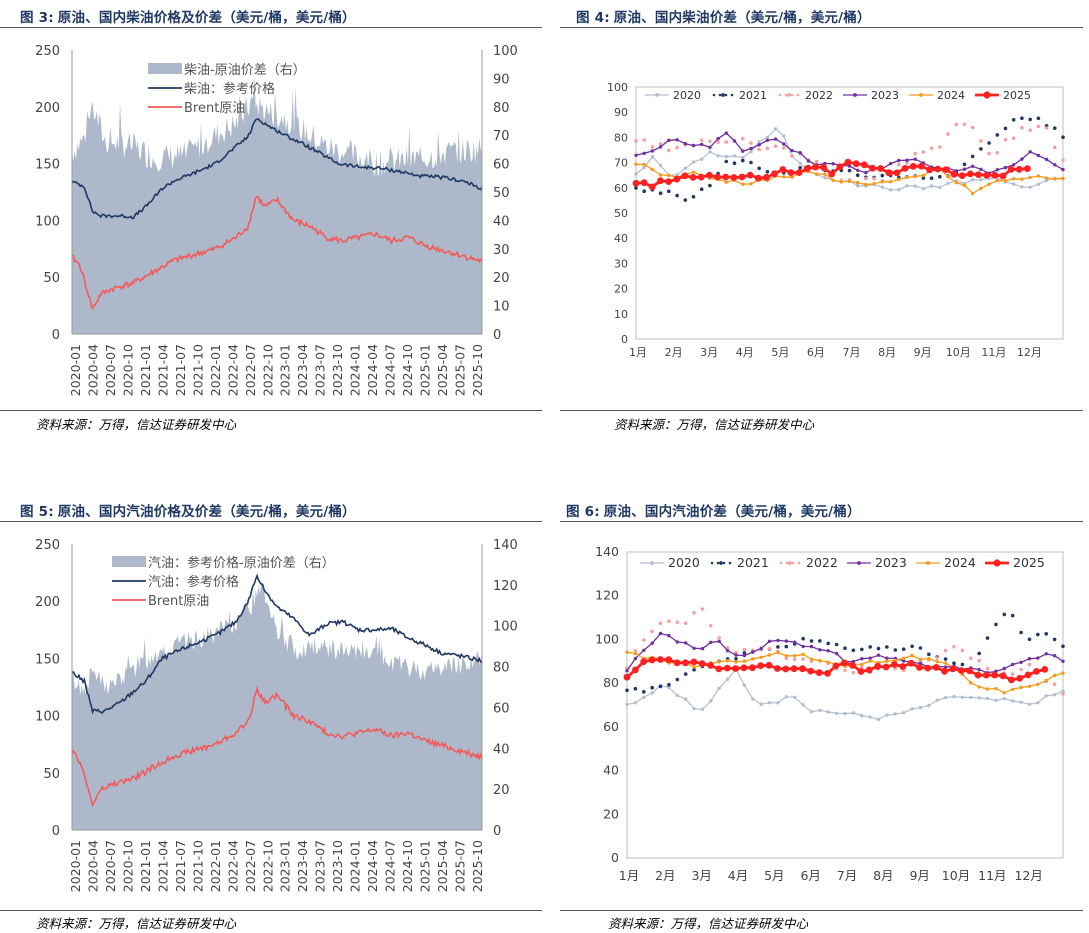 This screenshot has height=933, width=1089. Describe the element at coordinates (738, 875) in the screenshot. I see `x-tick-label: 4月` at that location.